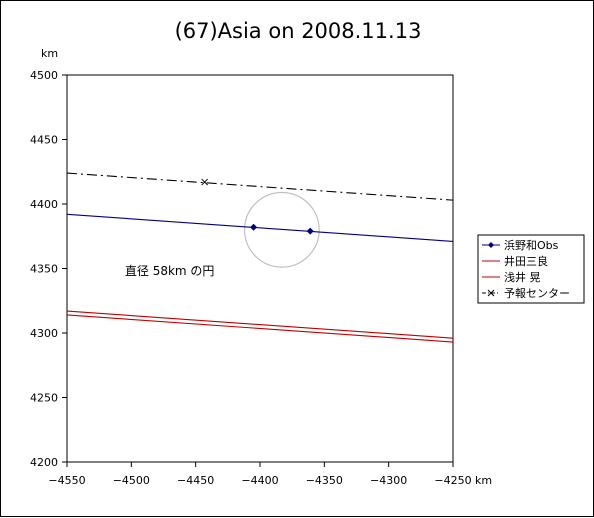  Describe the element at coordinates (259, 480) in the screenshot. I see `x-tick-label: −4400` at that location.